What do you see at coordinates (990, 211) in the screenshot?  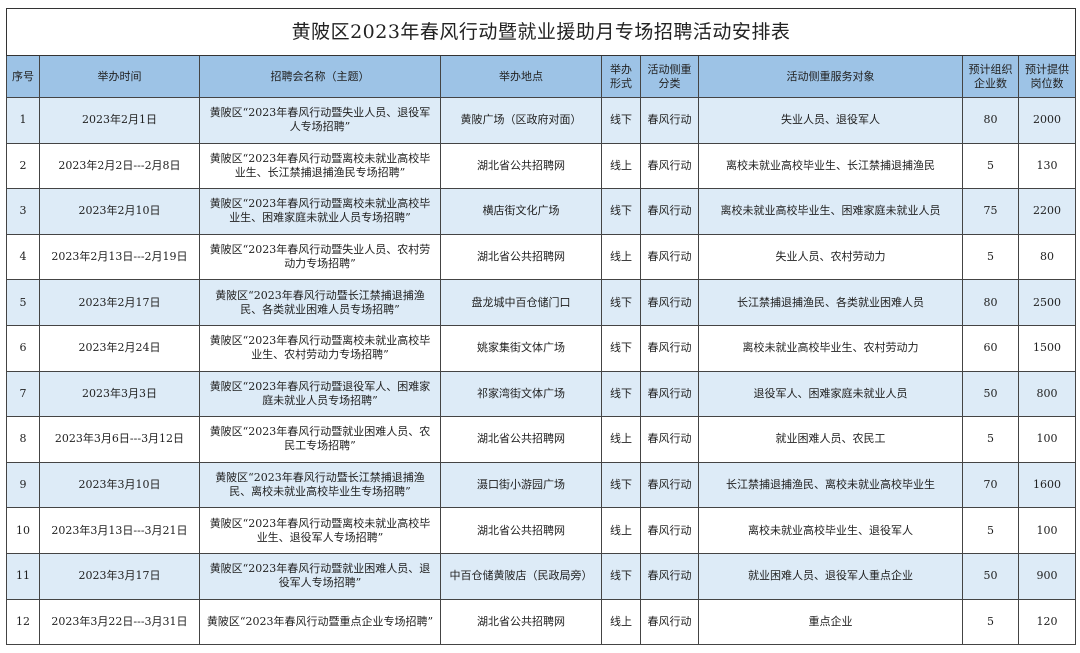 I see `cell-companies: 75` at bounding box center [990, 211].